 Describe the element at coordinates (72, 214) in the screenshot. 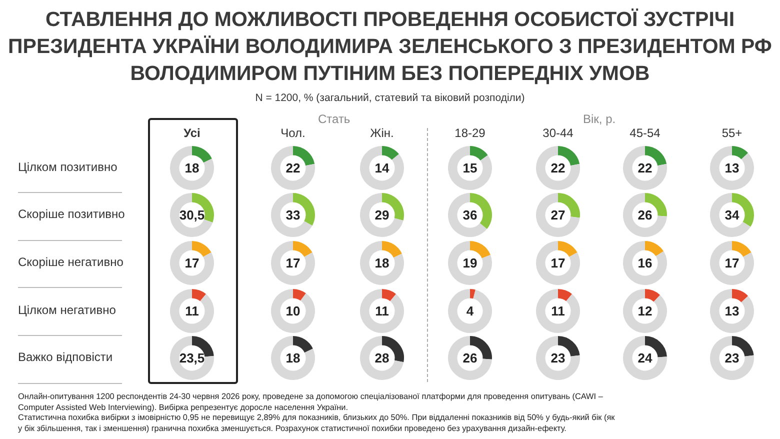

I see `text: Скоріше позитивно` at that location.